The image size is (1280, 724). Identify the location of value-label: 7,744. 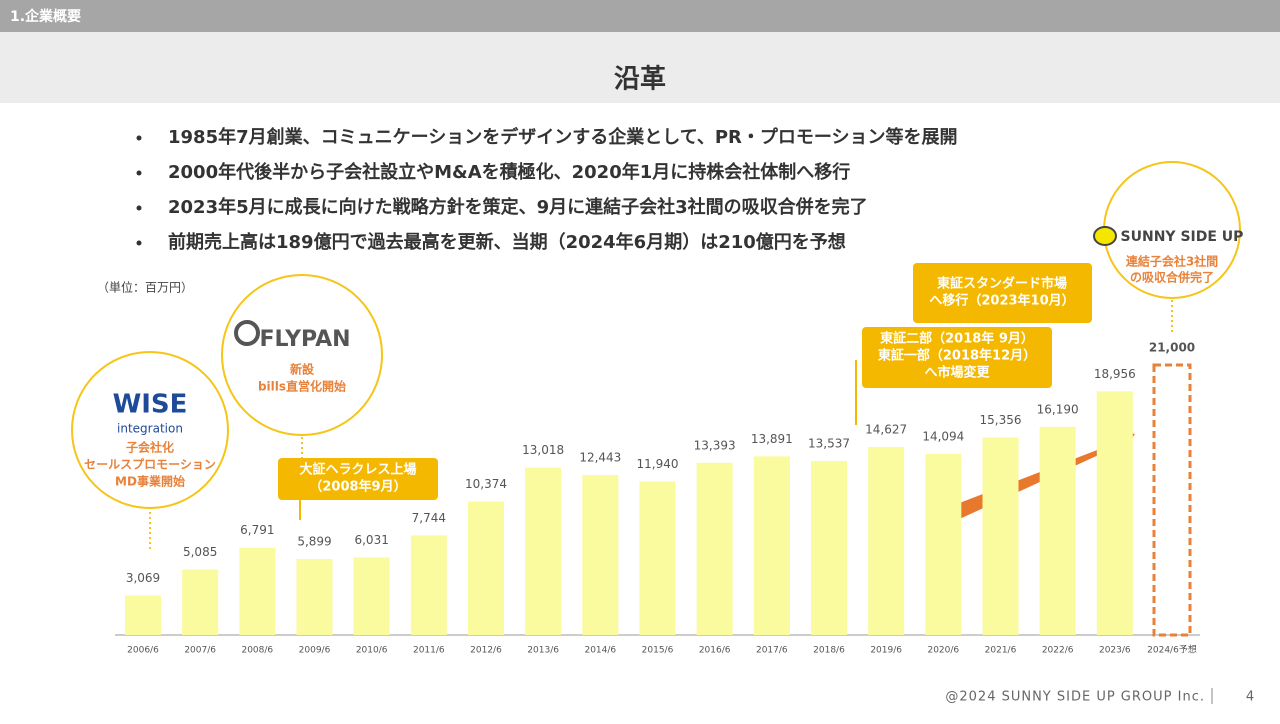
(429, 518).